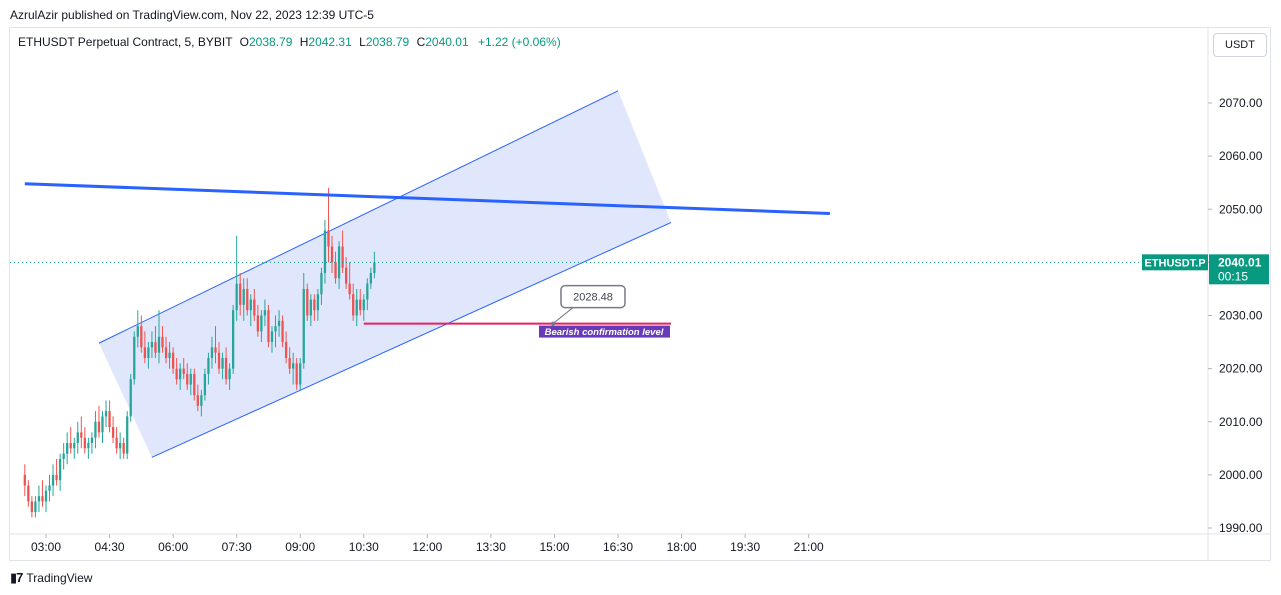 The image size is (1281, 595). I want to click on trend-line-group, so click(427, 198).